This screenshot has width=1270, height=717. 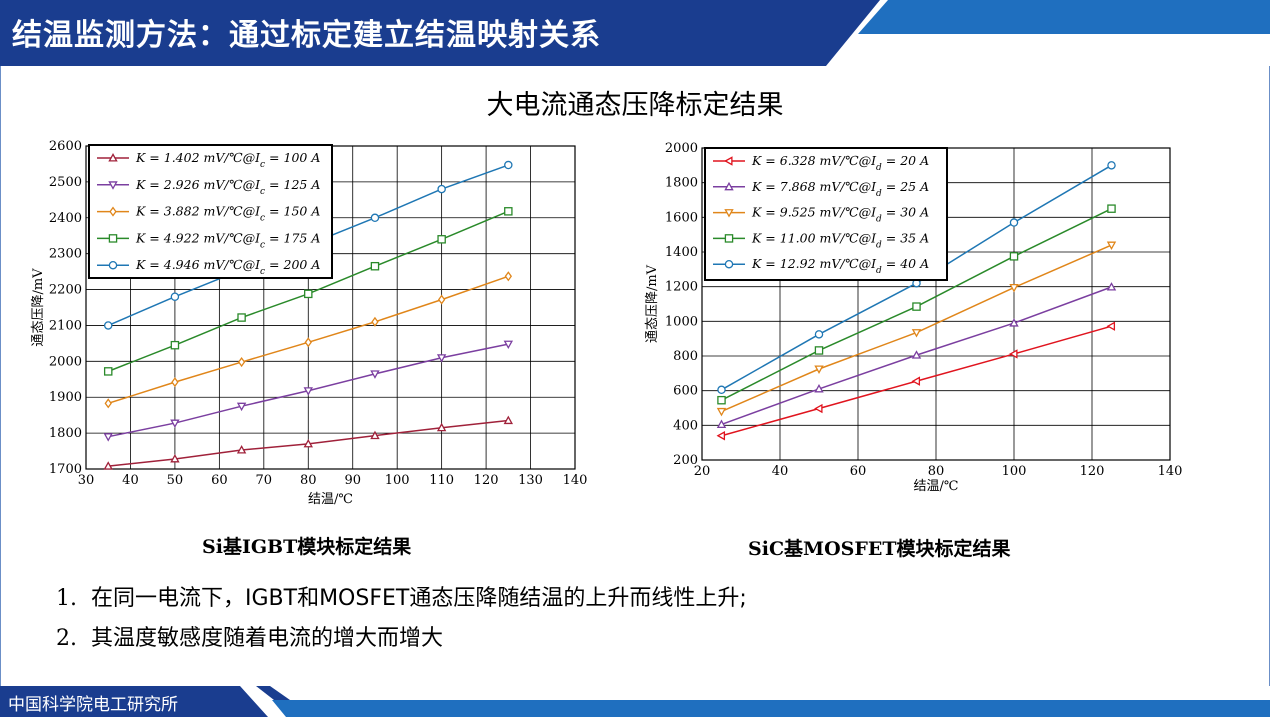 I want to click on x-tick-label: 90, so click(x=352, y=480).